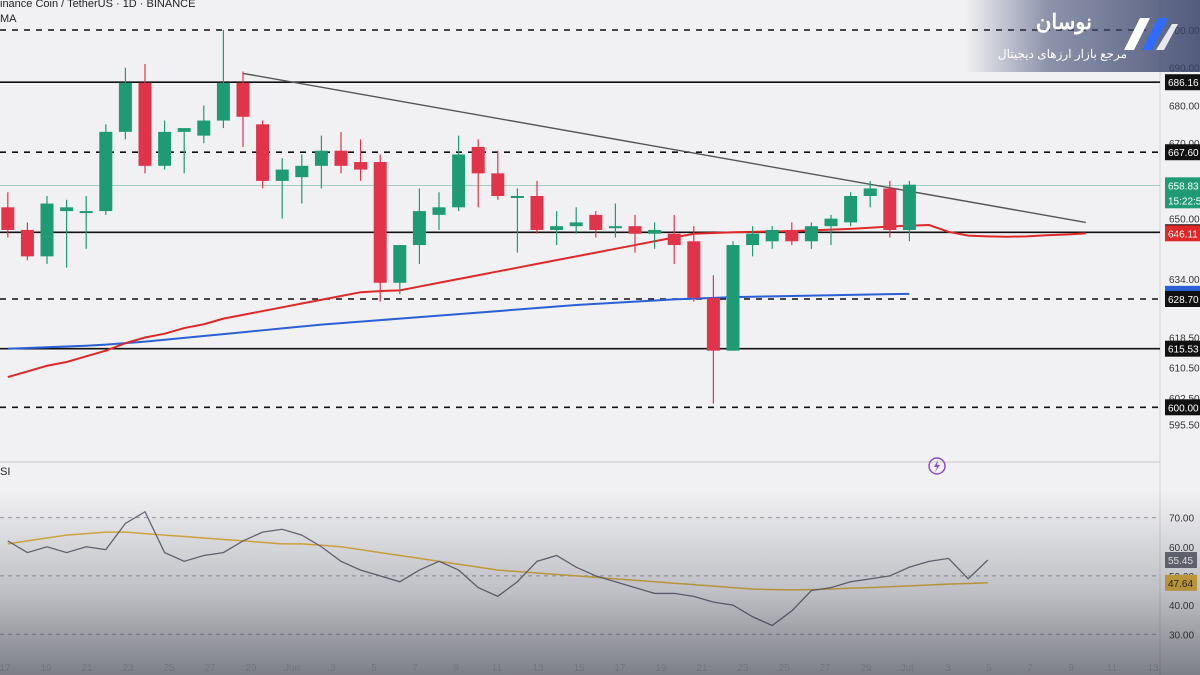  Describe the element at coordinates (1183, 300) in the screenshot. I see `price-tag-label: 628.70` at that location.